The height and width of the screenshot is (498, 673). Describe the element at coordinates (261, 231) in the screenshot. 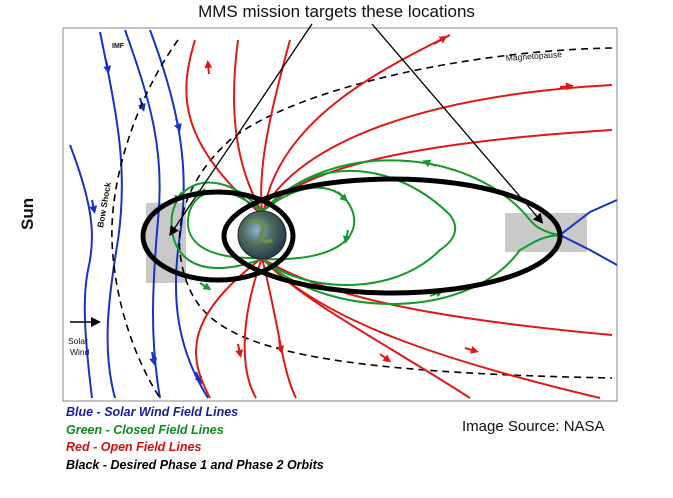

I see `earth-landmass` at that location.